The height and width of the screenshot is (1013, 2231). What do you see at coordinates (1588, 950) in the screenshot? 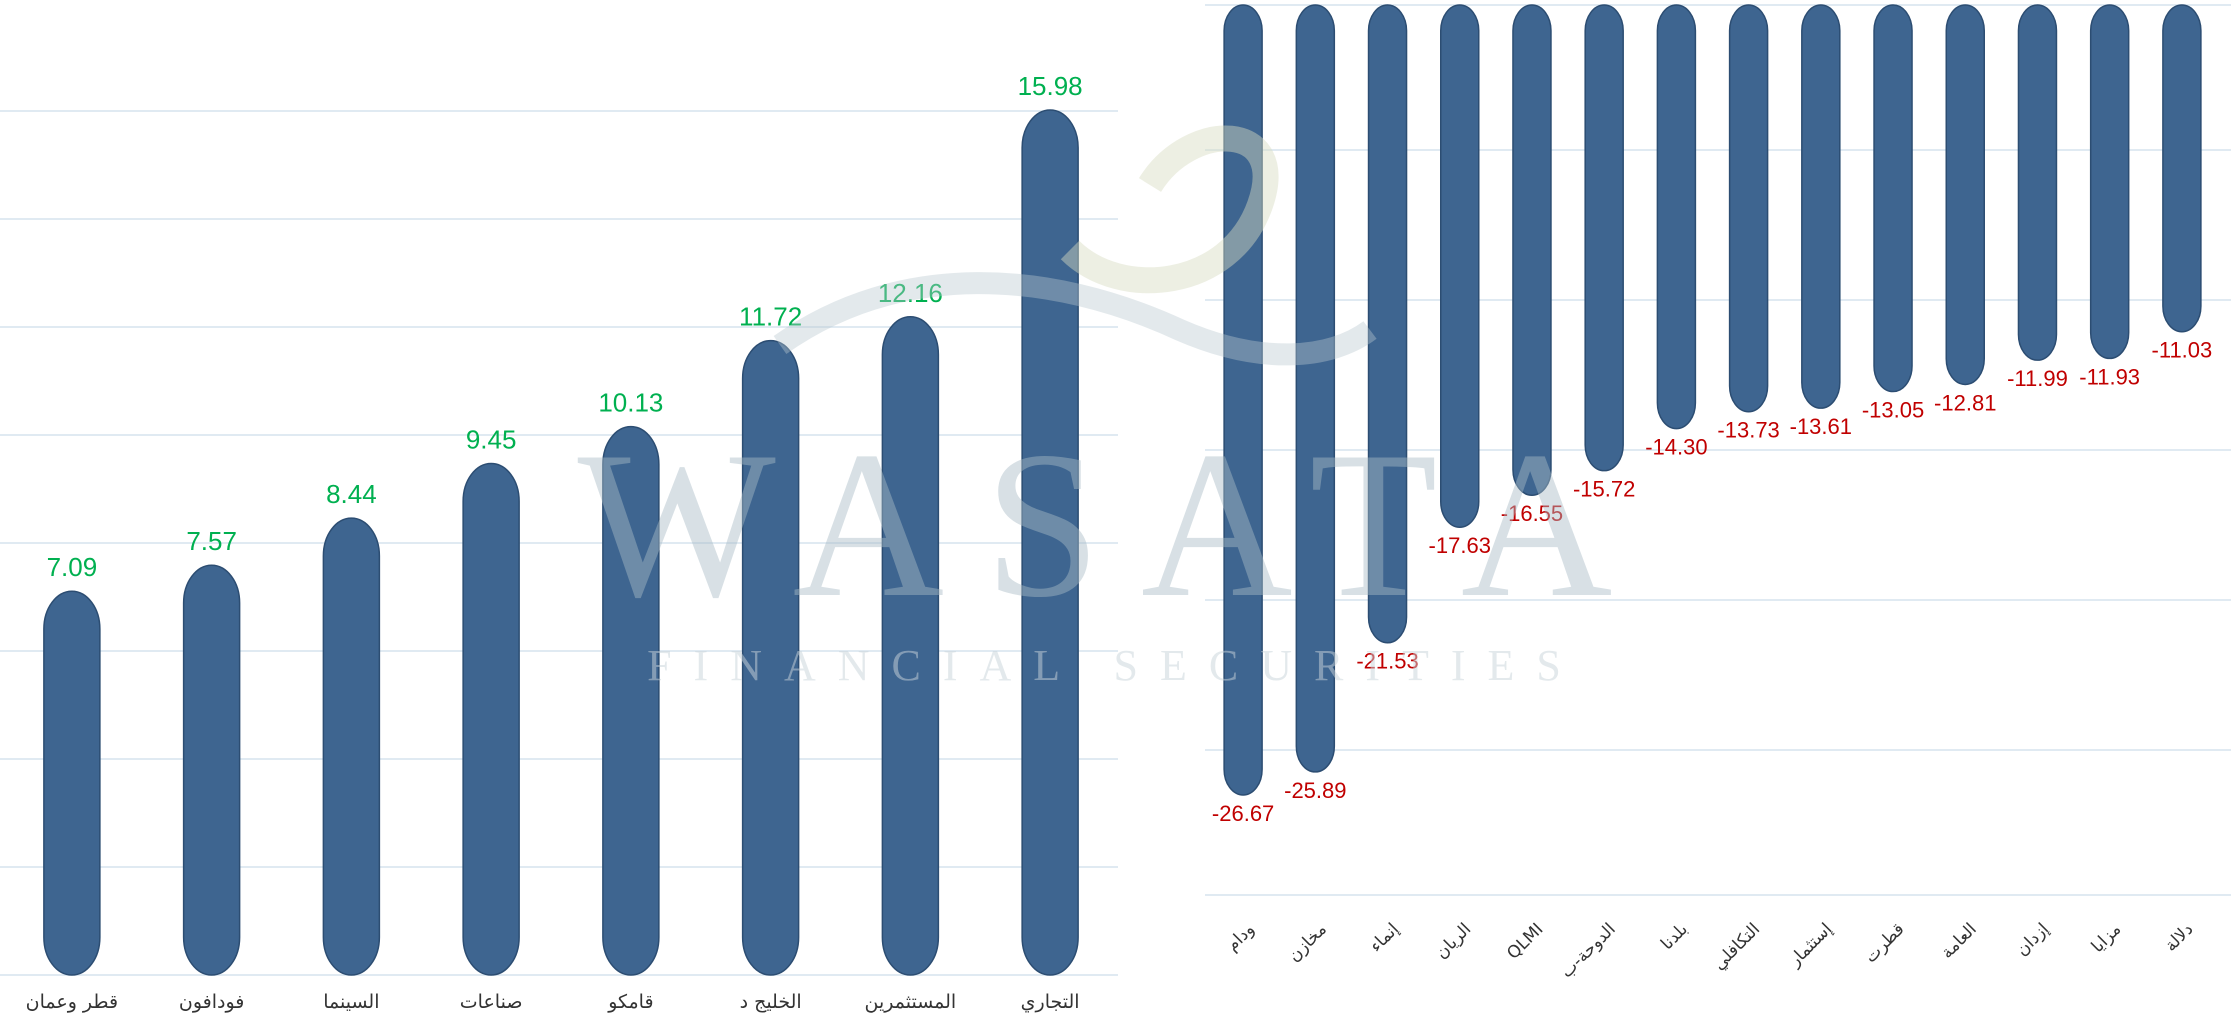
I see `category-label: الدوحة-ب` at bounding box center [1588, 950].